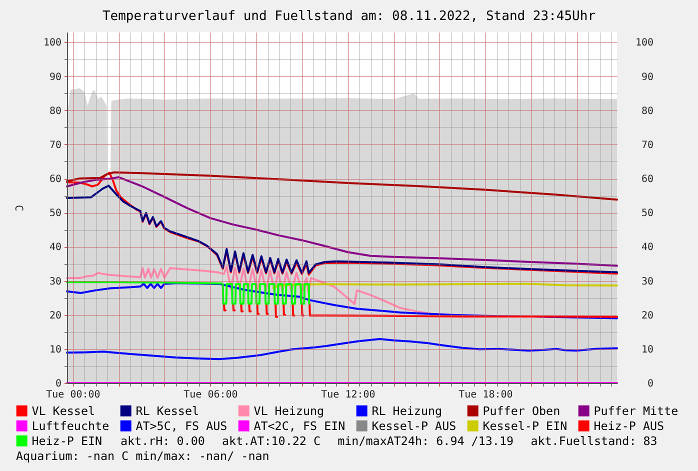  What do you see at coordinates (647, 316) in the screenshot?
I see `y2-tick-label: 20` at bounding box center [647, 316].